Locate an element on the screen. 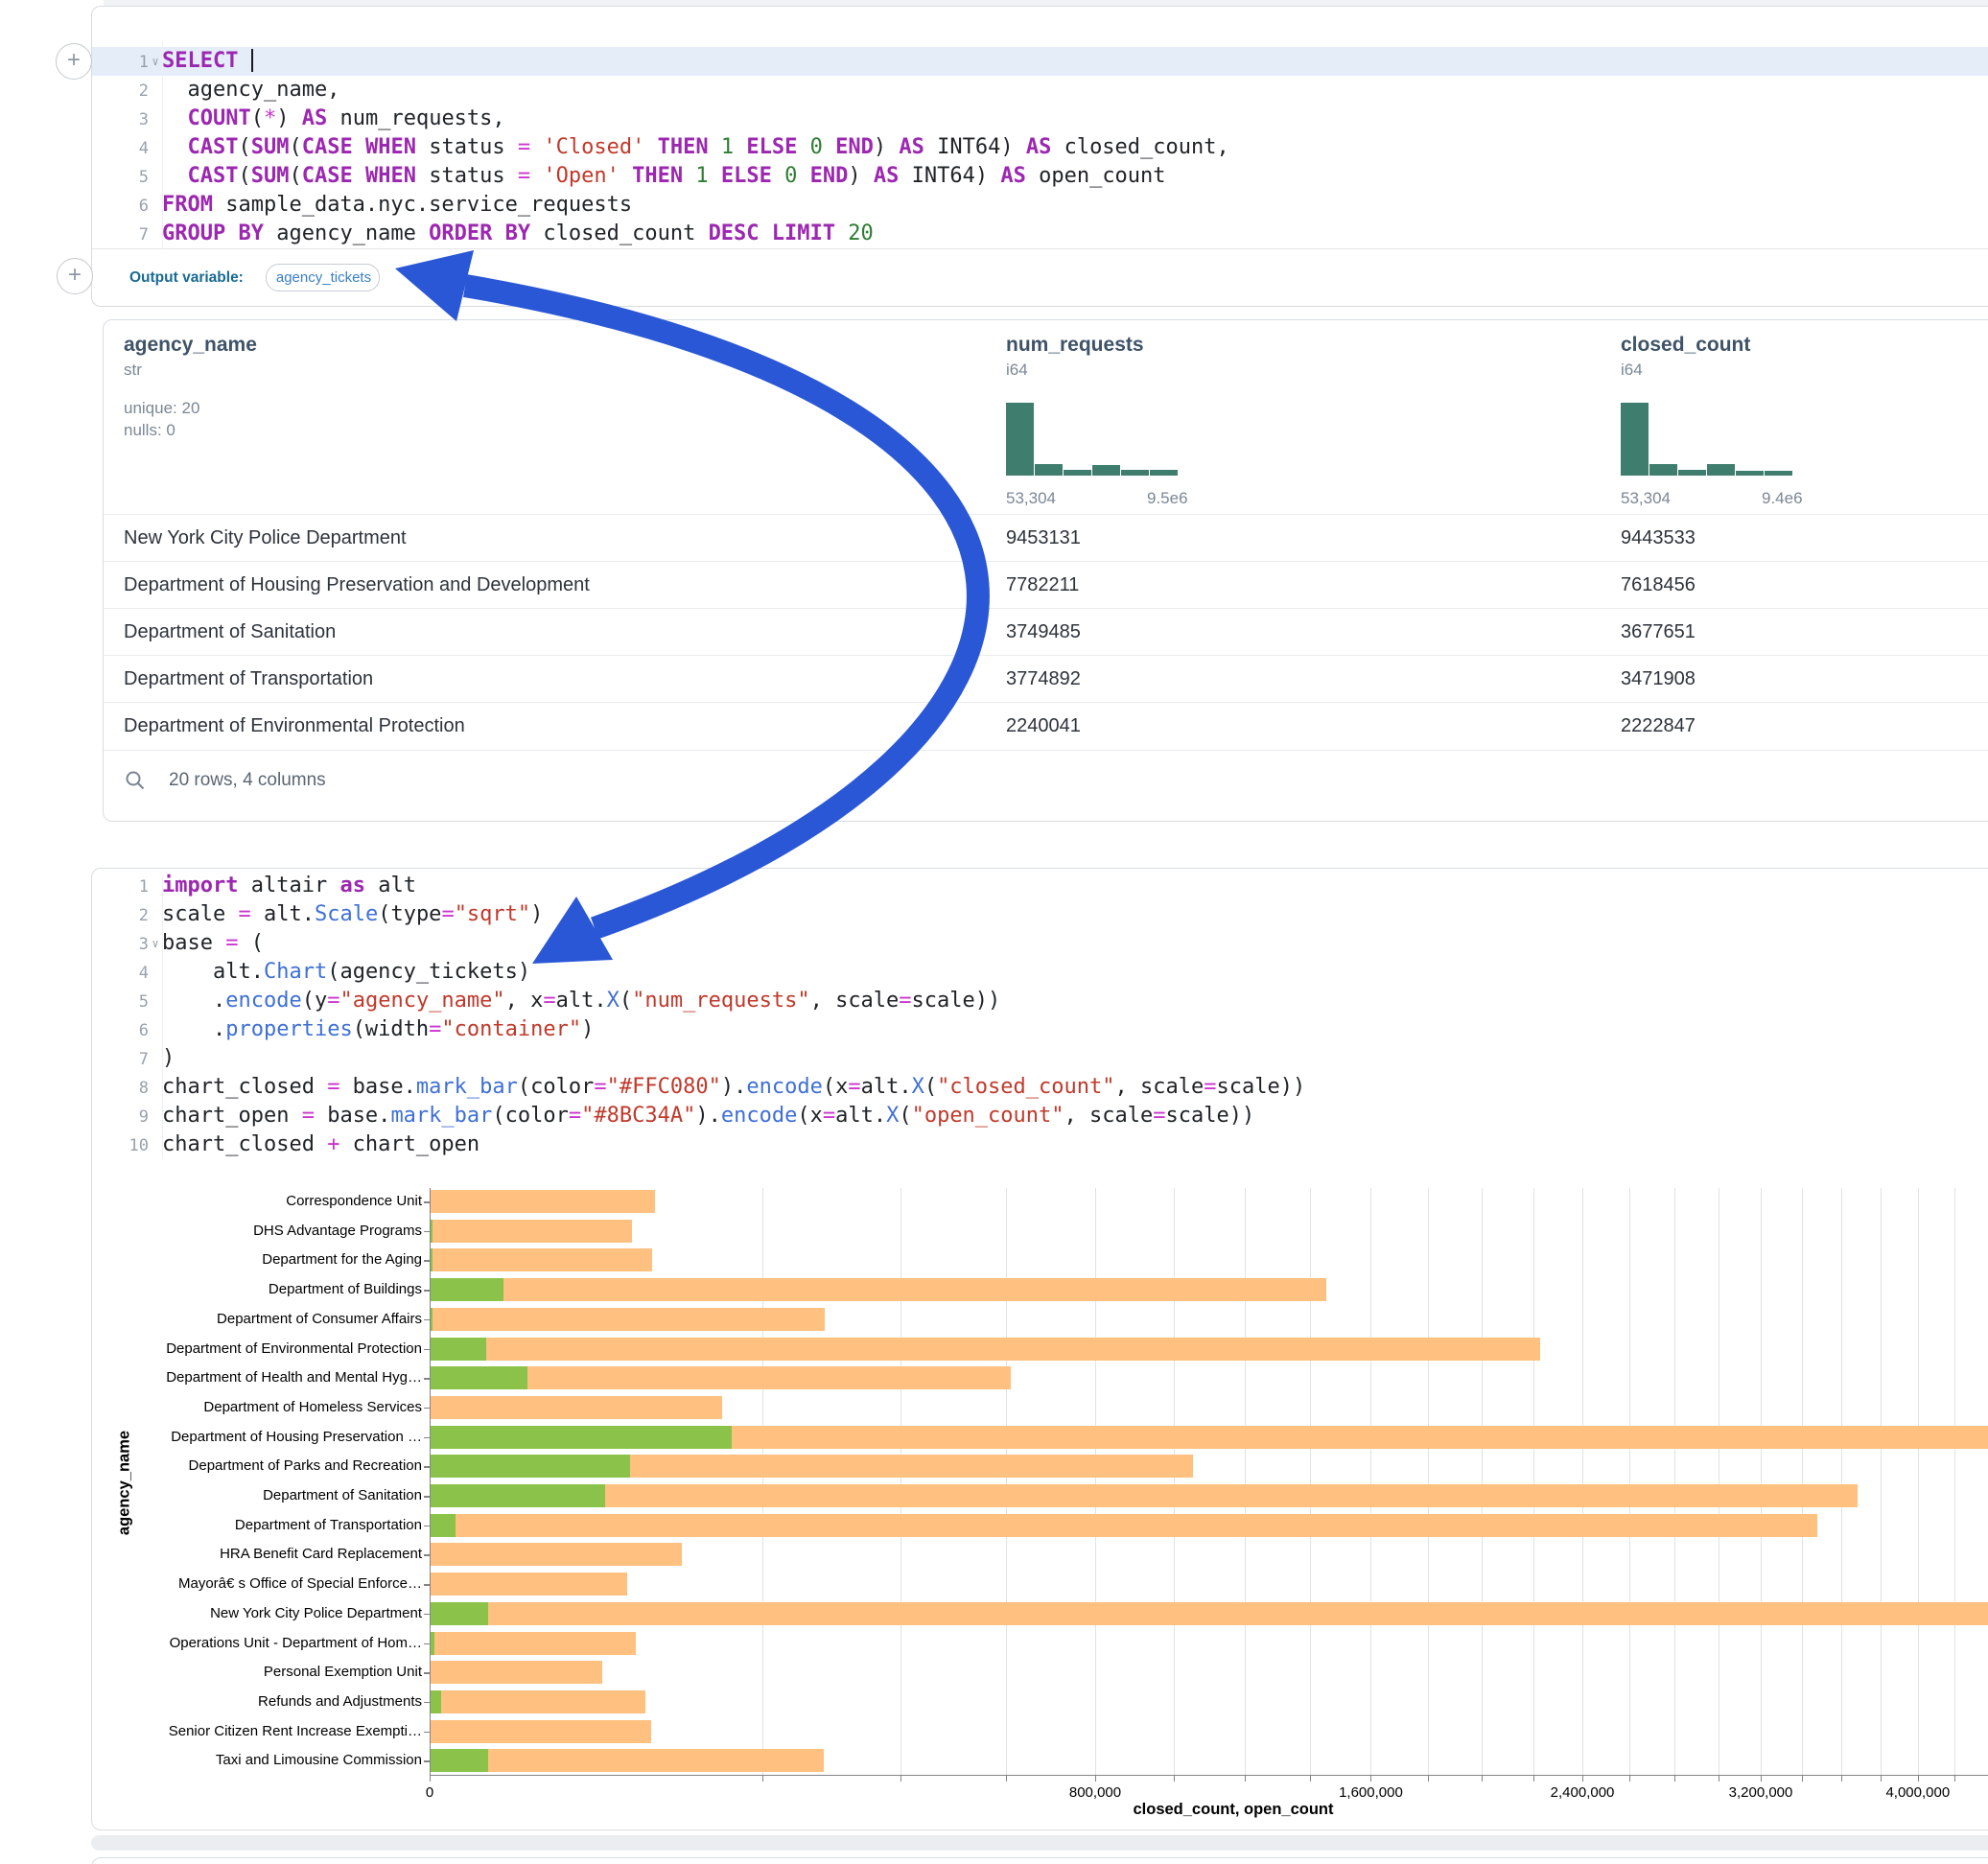 The width and height of the screenshot is (1988, 1864). y-axis-label: Taxi and Limousine Commission is located at coordinates (319, 1760).